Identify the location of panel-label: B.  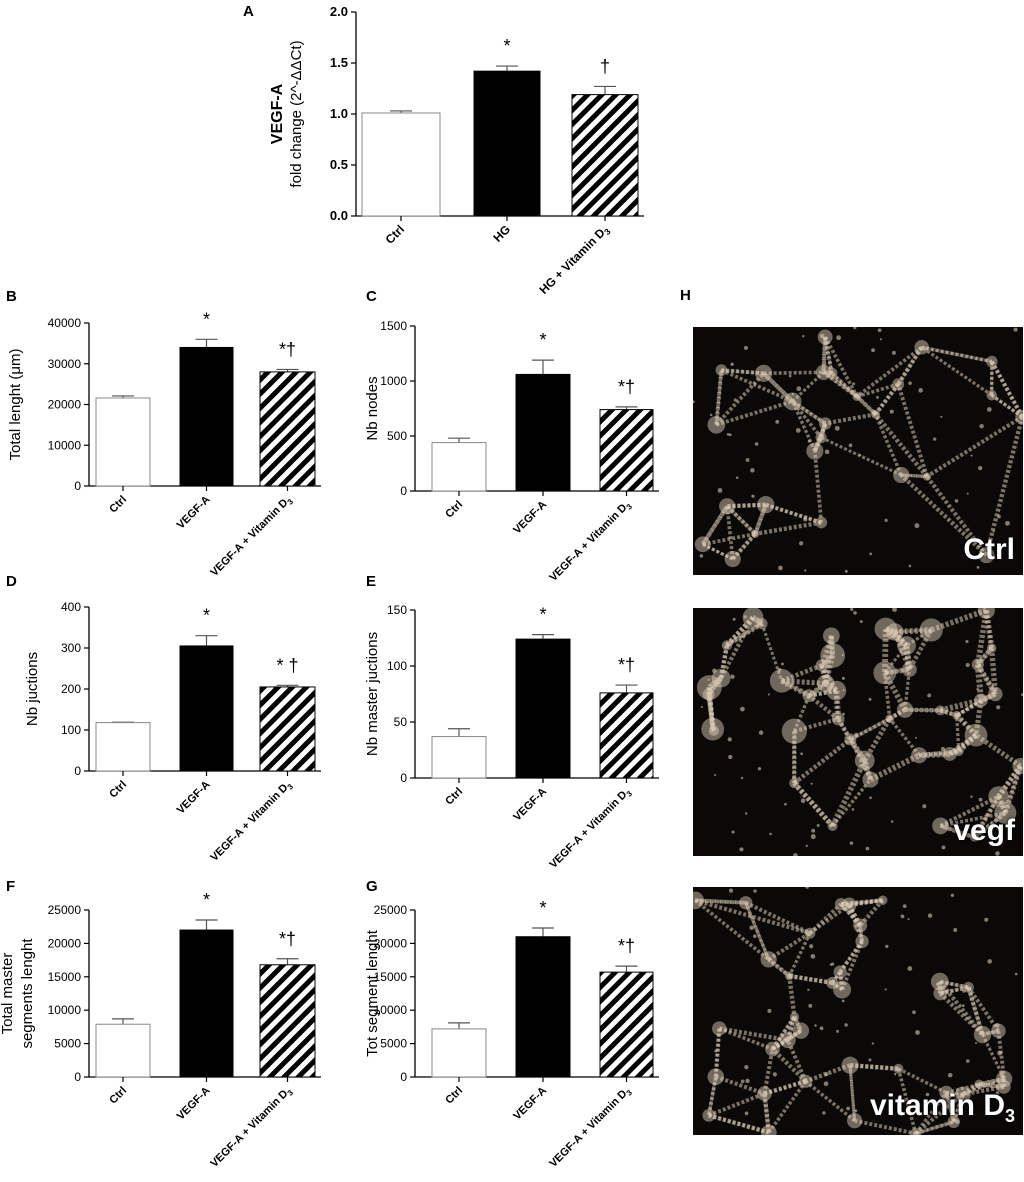
(11, 296).